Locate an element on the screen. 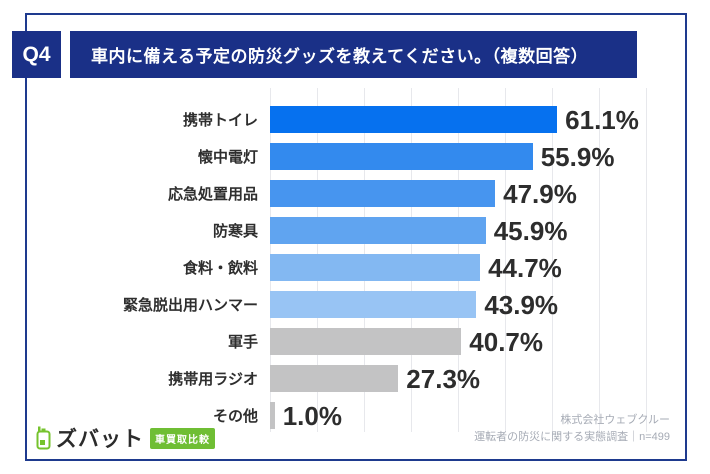 The width and height of the screenshot is (710, 474). chart-row: 緊急脱出用ハンマー 43.9% is located at coordinates (355, 304).